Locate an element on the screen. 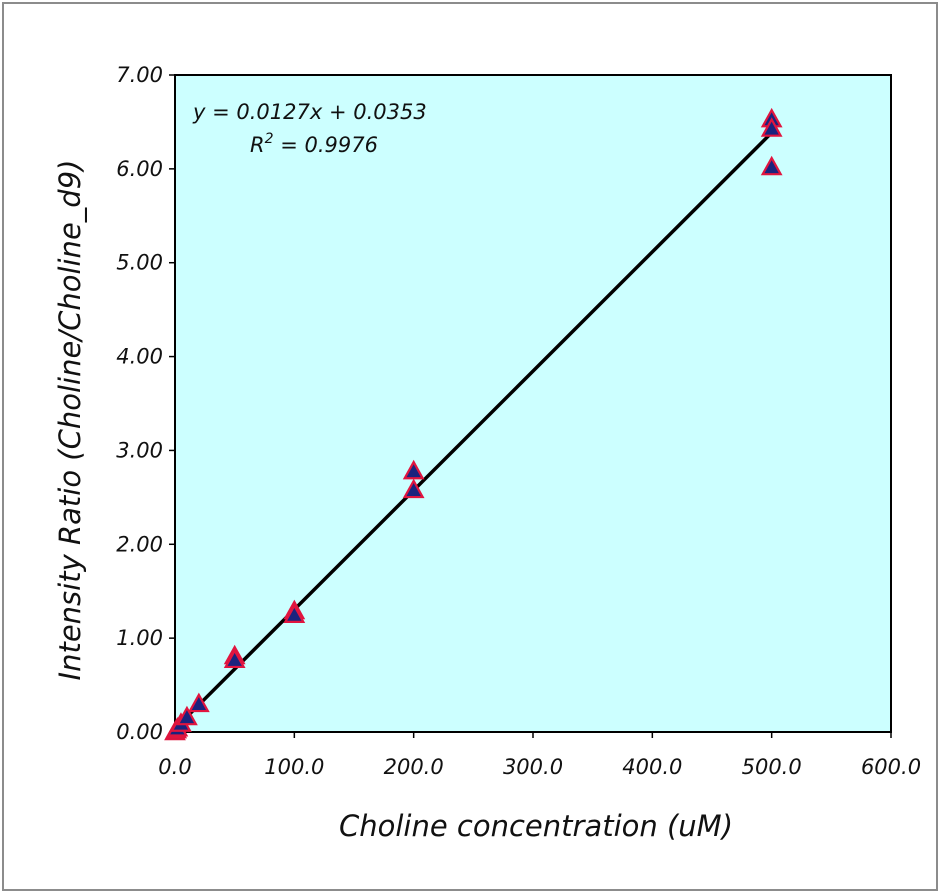 The width and height of the screenshot is (942, 895). x-axis-title: Choline concentration (uM) is located at coordinates (536, 826).